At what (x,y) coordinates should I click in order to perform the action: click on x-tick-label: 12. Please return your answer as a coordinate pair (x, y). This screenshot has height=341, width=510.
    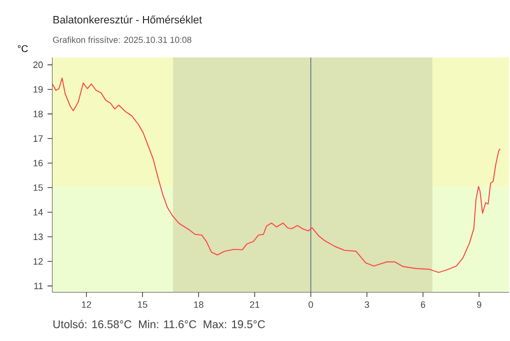
    Looking at the image, I should click on (87, 304).